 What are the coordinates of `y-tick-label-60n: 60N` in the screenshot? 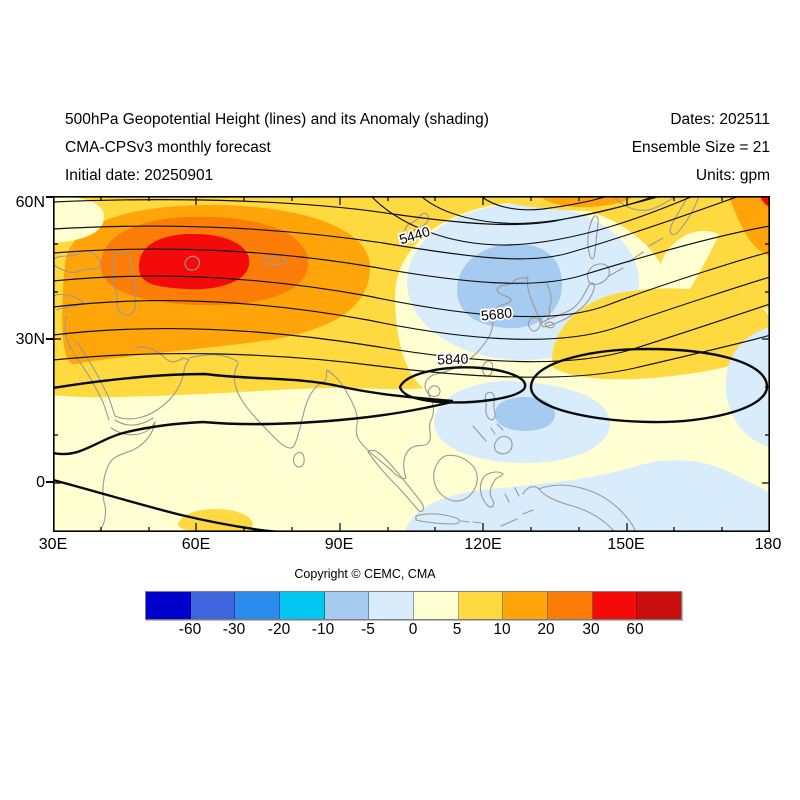 It's located at (30, 202).